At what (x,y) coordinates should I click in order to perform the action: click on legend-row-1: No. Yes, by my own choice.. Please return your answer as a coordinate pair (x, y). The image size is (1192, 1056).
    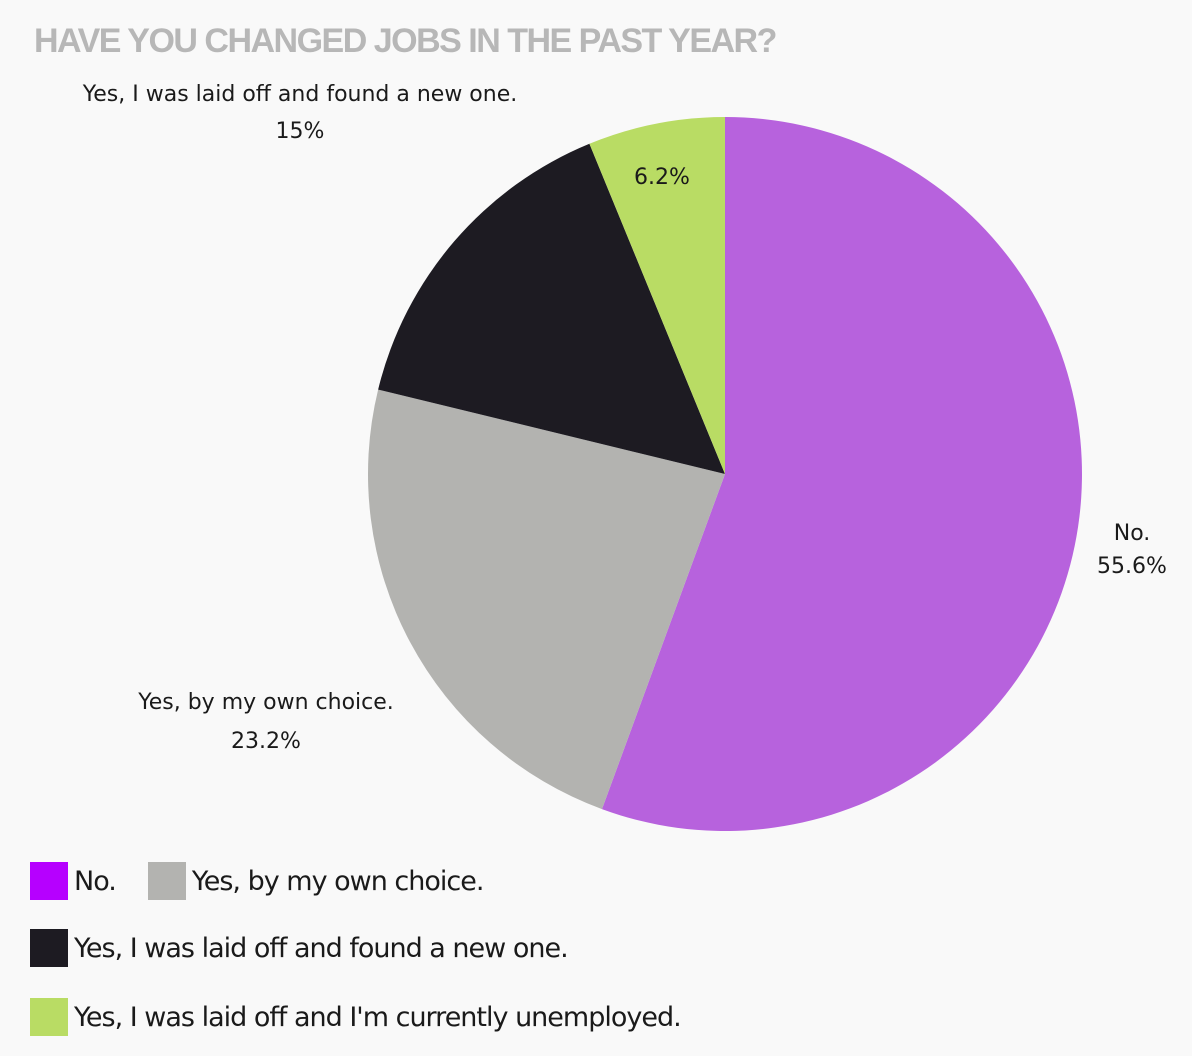
    Looking at the image, I should click on (272, 881).